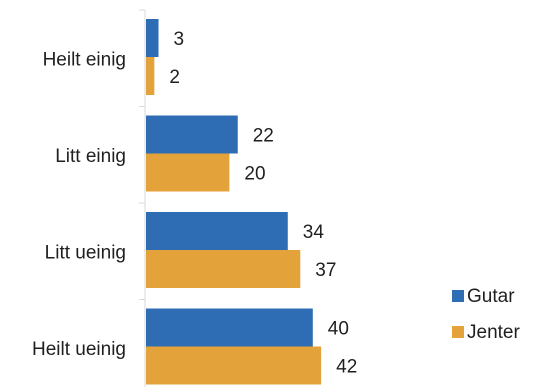 The image size is (545, 392). What do you see at coordinates (338, 329) in the screenshot?
I see `data-label: 40` at bounding box center [338, 329].